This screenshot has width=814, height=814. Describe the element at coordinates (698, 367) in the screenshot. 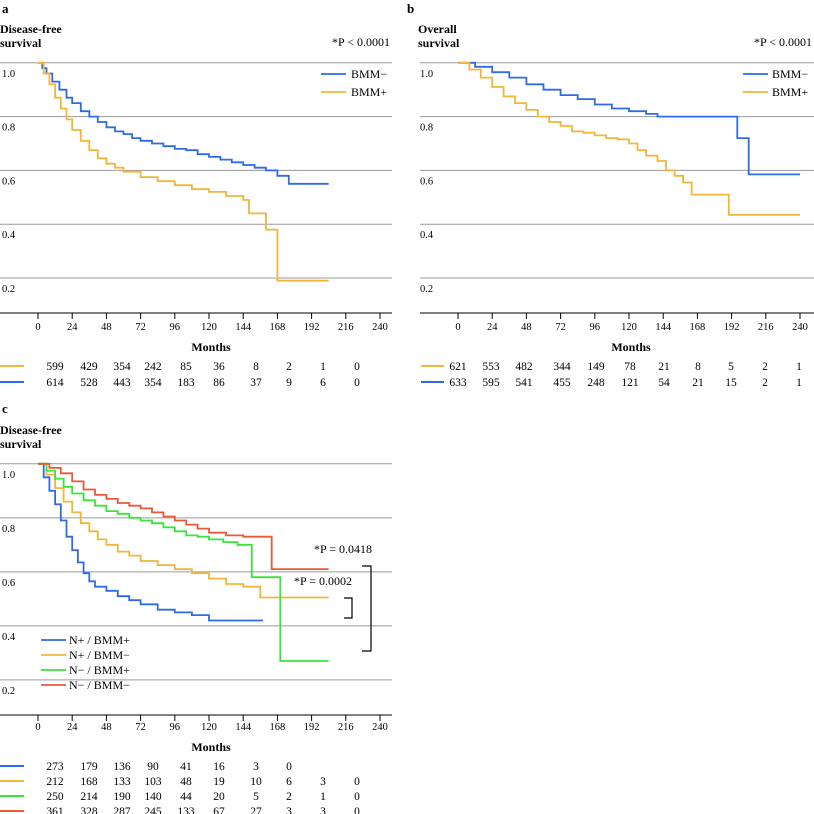

I see `risk-count: 8` at that location.